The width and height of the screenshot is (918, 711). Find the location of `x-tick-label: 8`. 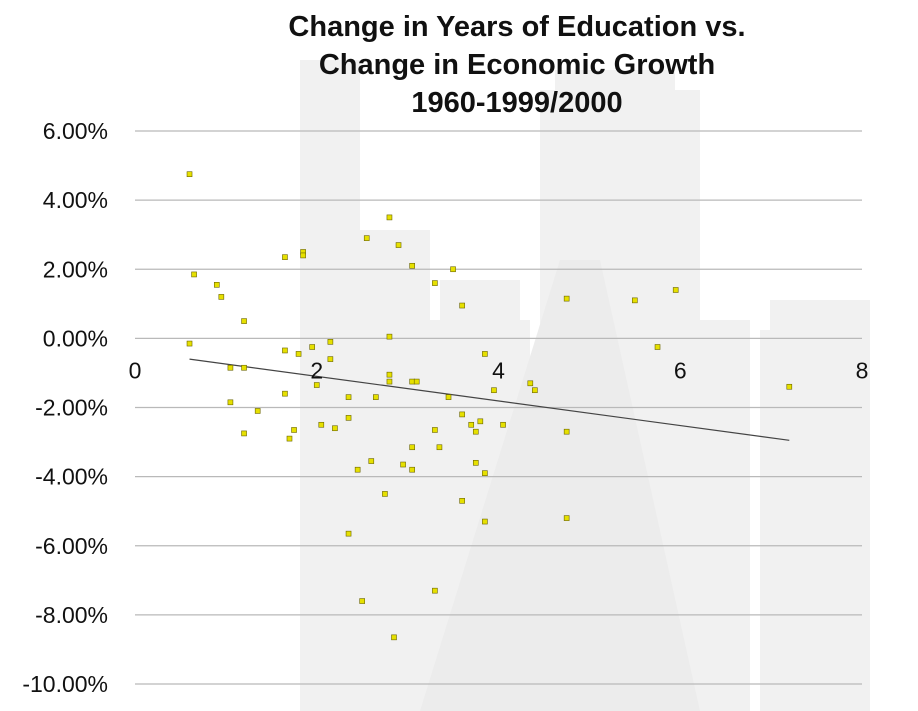

x-tick-label: 8 is located at coordinates (862, 370).